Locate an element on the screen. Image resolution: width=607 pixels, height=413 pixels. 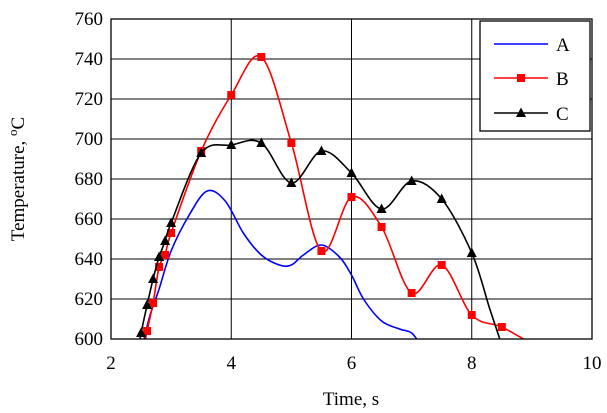
x-axis-title: Time, s is located at coordinates (351, 399).